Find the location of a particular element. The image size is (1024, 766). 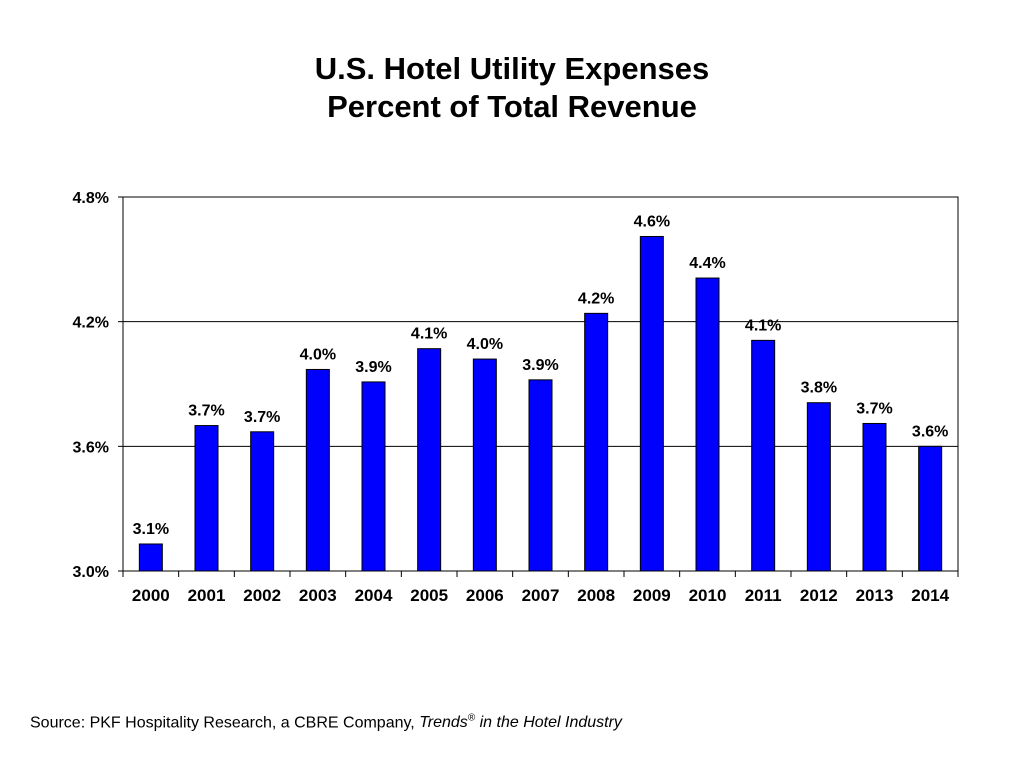

x-tick-label: 2007 is located at coordinates (541, 595).